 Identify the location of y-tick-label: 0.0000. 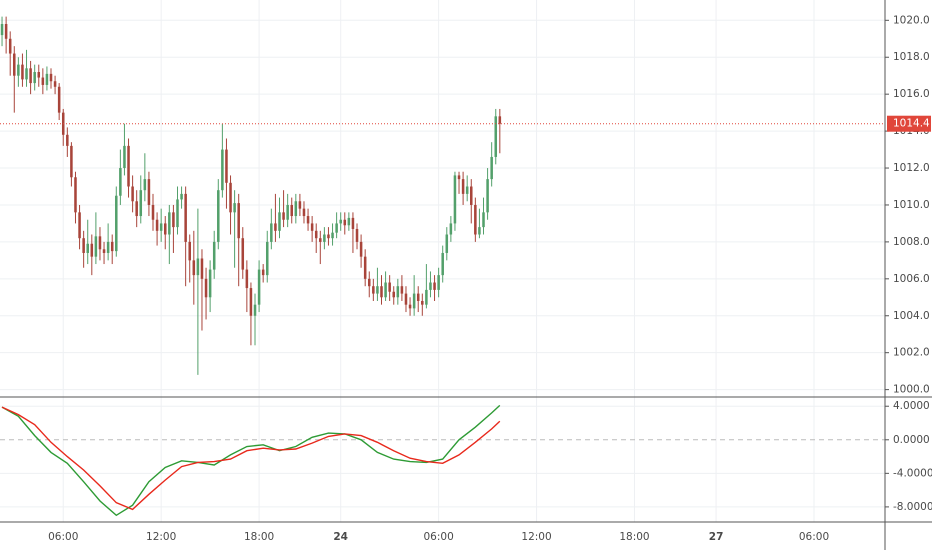
(911, 440).